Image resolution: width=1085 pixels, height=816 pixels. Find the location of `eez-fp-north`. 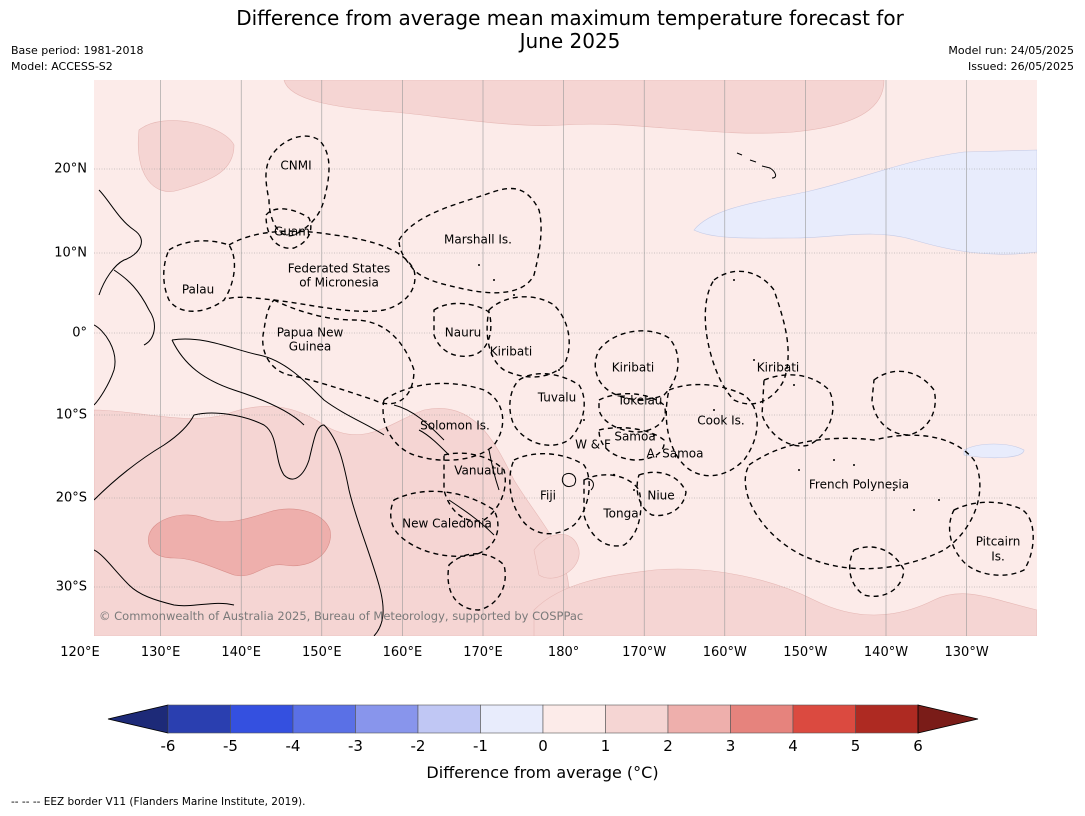

eez-fp-north is located at coordinates (903, 403).